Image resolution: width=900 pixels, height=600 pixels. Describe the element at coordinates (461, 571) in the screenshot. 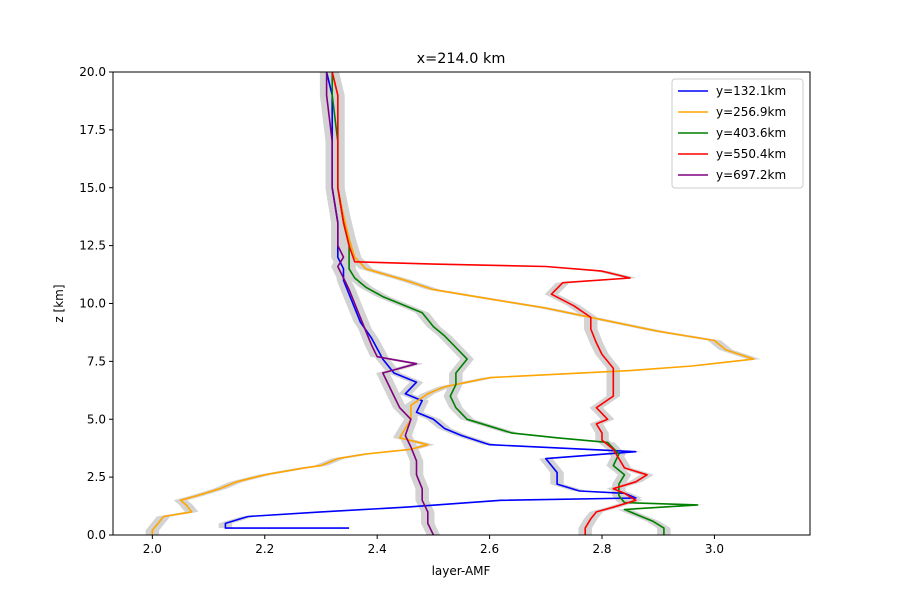

I see `x-axis-label: layer-AMF` at that location.